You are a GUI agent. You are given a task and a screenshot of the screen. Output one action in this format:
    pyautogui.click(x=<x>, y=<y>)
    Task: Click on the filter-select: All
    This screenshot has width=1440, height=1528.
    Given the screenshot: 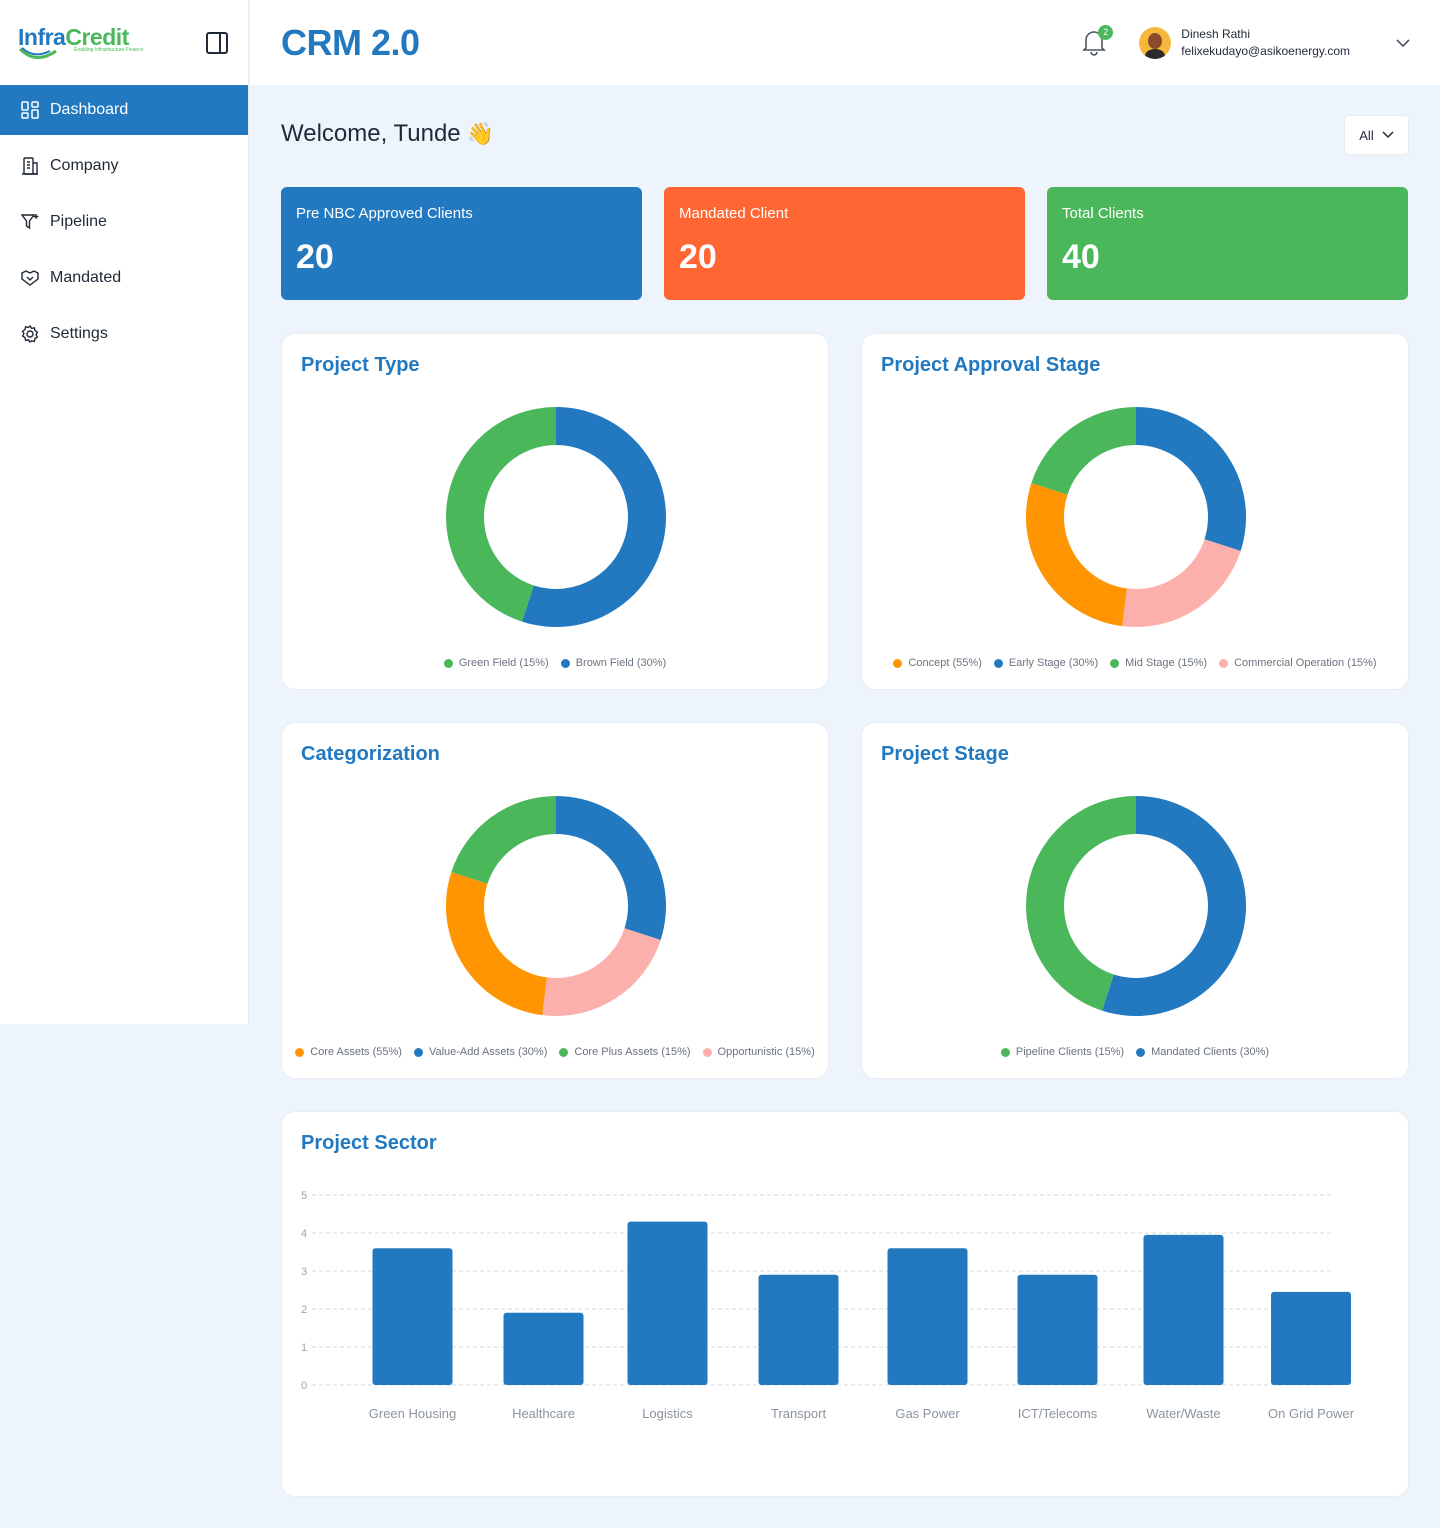 What is the action you would take?
    pyautogui.click(x=1376, y=135)
    